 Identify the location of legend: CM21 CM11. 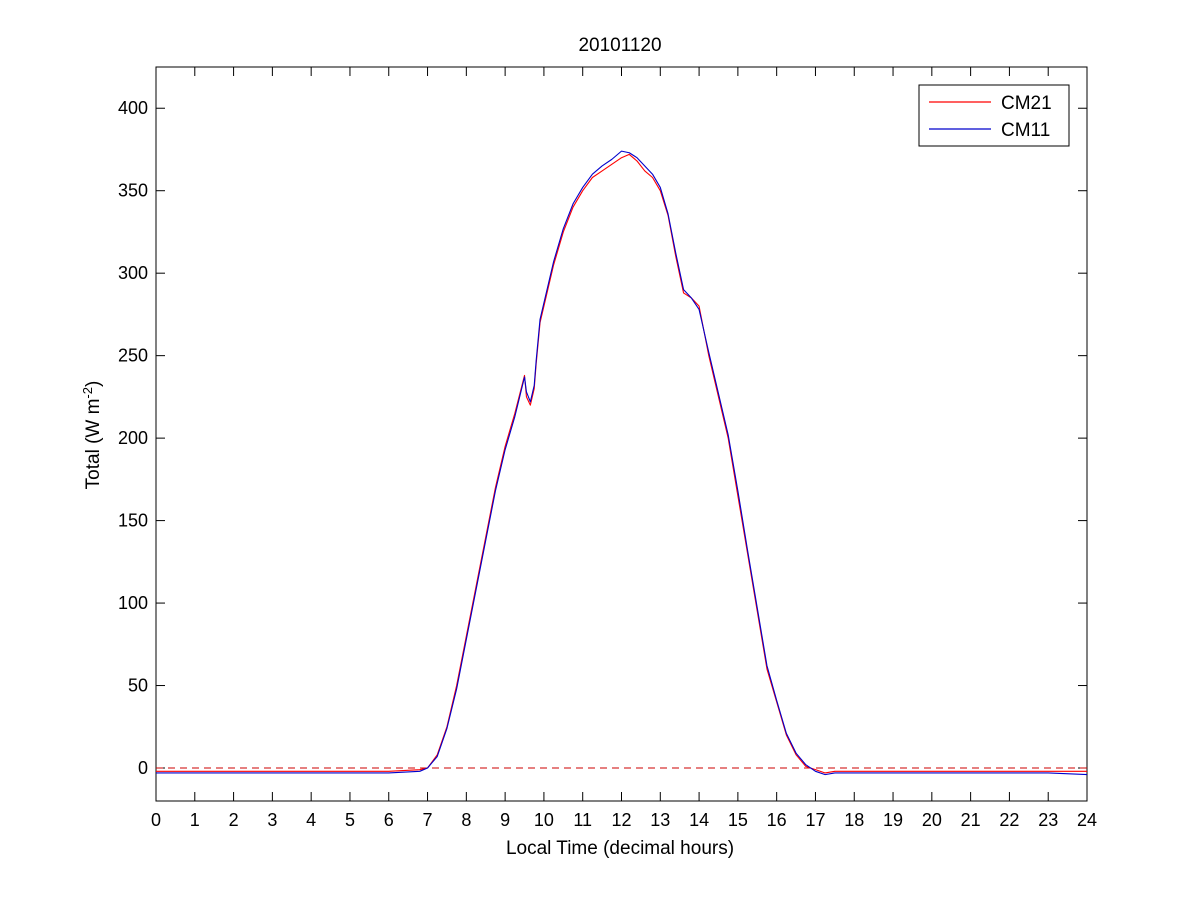
(994, 115).